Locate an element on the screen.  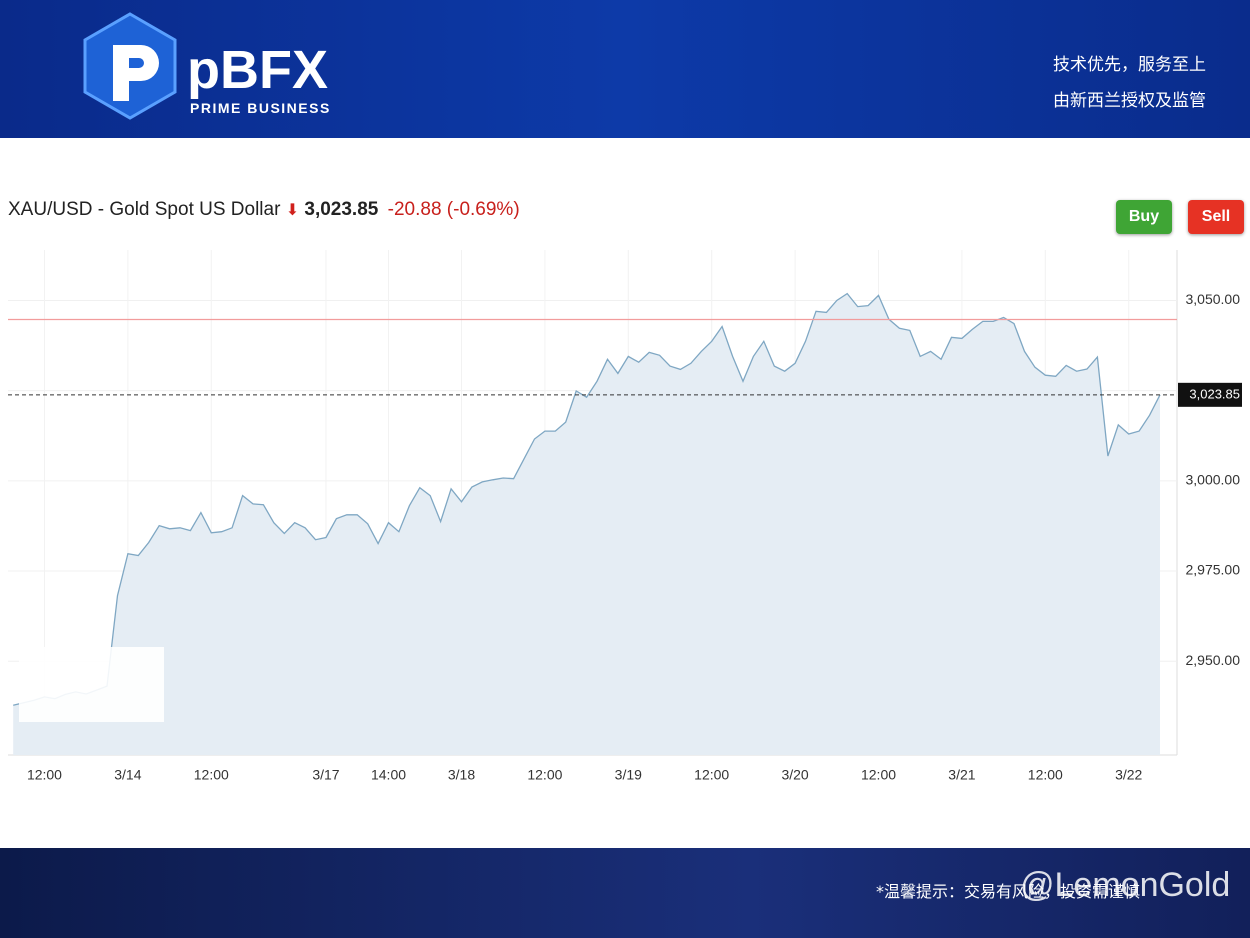
logo: pBFX PRIME BUSINESS is located at coordinates (207, 66).